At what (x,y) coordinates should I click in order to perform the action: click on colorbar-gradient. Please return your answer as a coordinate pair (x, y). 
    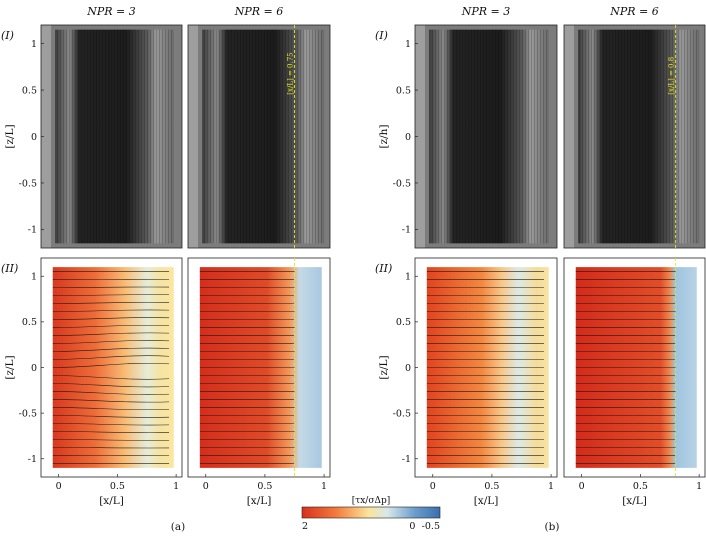
    Looking at the image, I should click on (371, 512).